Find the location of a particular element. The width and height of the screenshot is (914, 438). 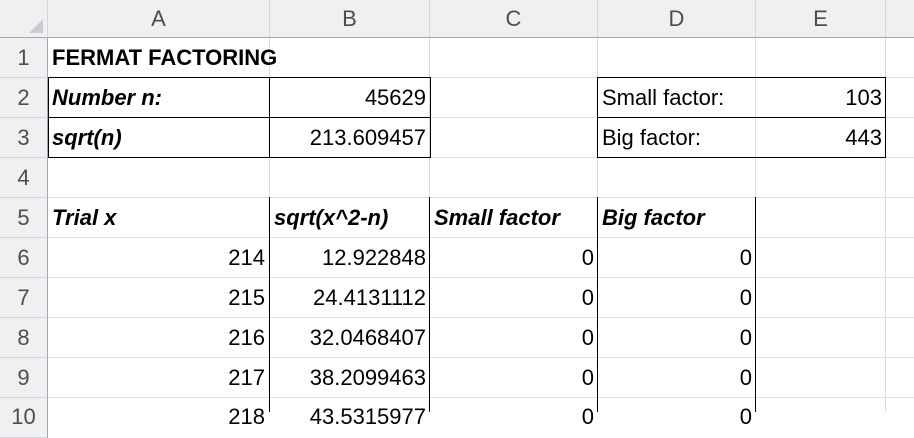

table-cell: 43.5315977 is located at coordinates (350, 418).